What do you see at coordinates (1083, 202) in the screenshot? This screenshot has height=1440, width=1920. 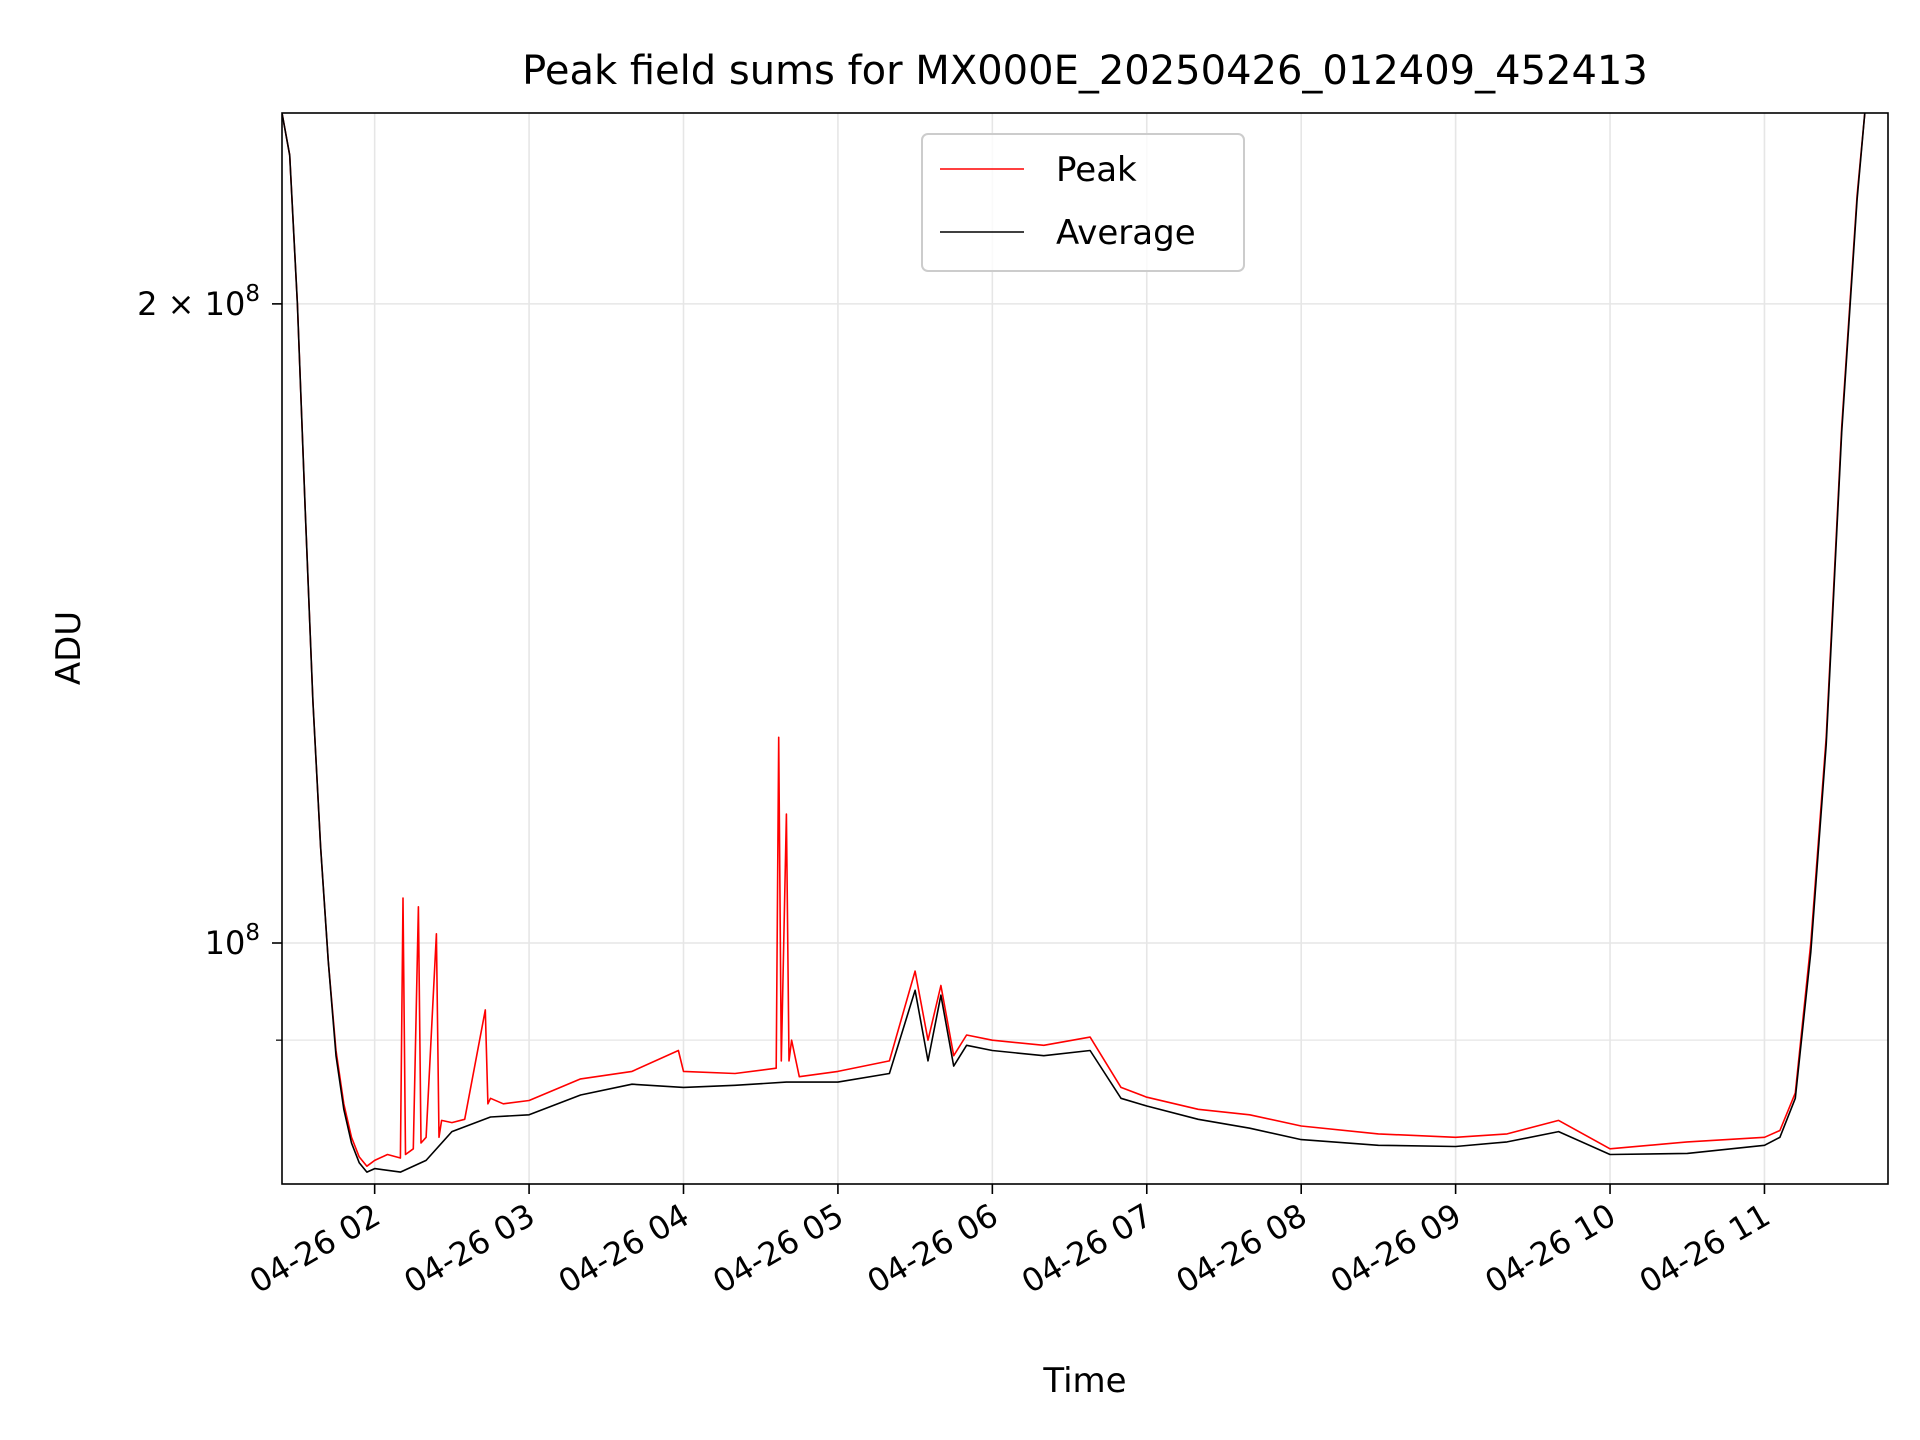 I see `legend: Peak Average` at bounding box center [1083, 202].